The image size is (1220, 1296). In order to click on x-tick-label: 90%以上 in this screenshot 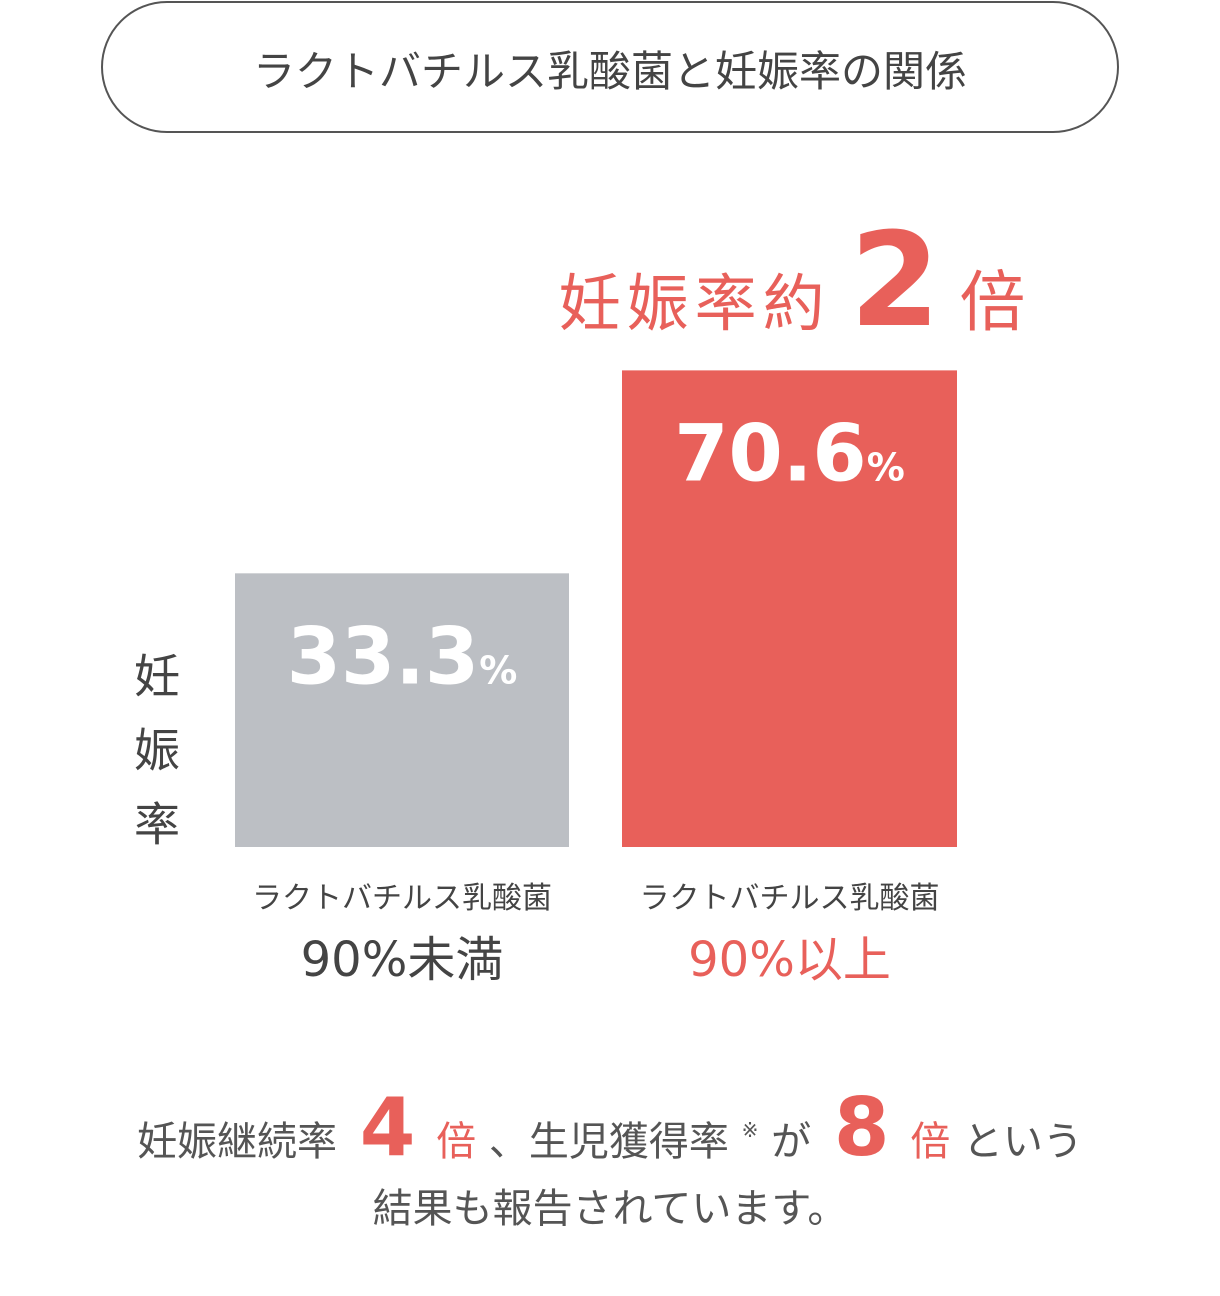, I will do `click(789, 960)`.